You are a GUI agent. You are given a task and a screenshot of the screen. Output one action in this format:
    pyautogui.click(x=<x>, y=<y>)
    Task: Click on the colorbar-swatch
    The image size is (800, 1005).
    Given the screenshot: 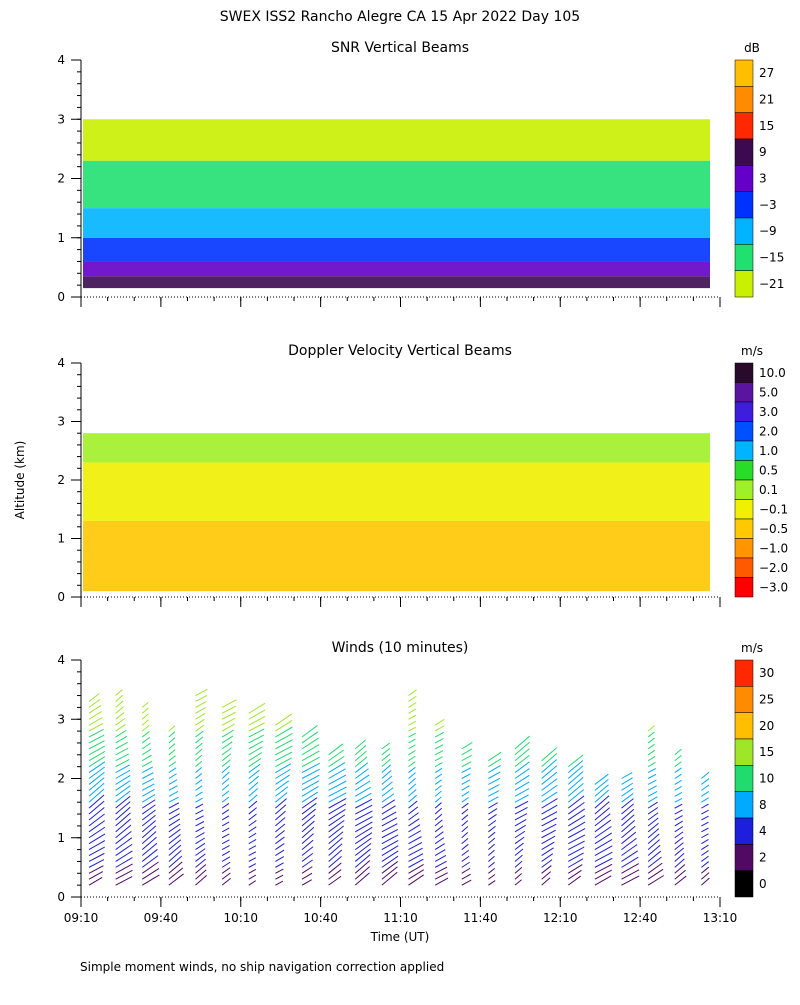 What is the action you would take?
    pyautogui.click(x=744, y=673)
    